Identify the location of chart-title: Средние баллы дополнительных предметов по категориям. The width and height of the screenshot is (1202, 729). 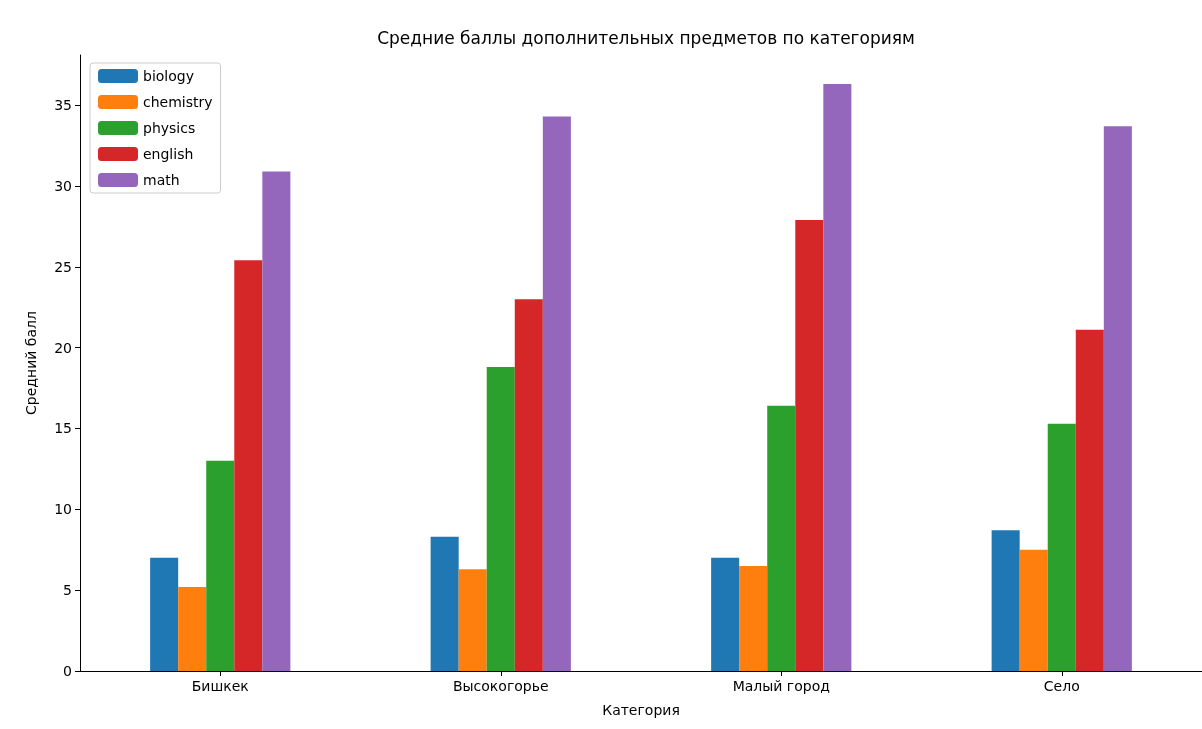
(646, 37).